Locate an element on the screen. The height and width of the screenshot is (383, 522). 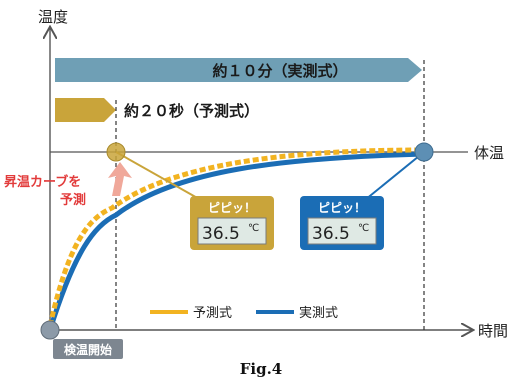
figure-caption: Fig.4 is located at coordinates (261, 369).